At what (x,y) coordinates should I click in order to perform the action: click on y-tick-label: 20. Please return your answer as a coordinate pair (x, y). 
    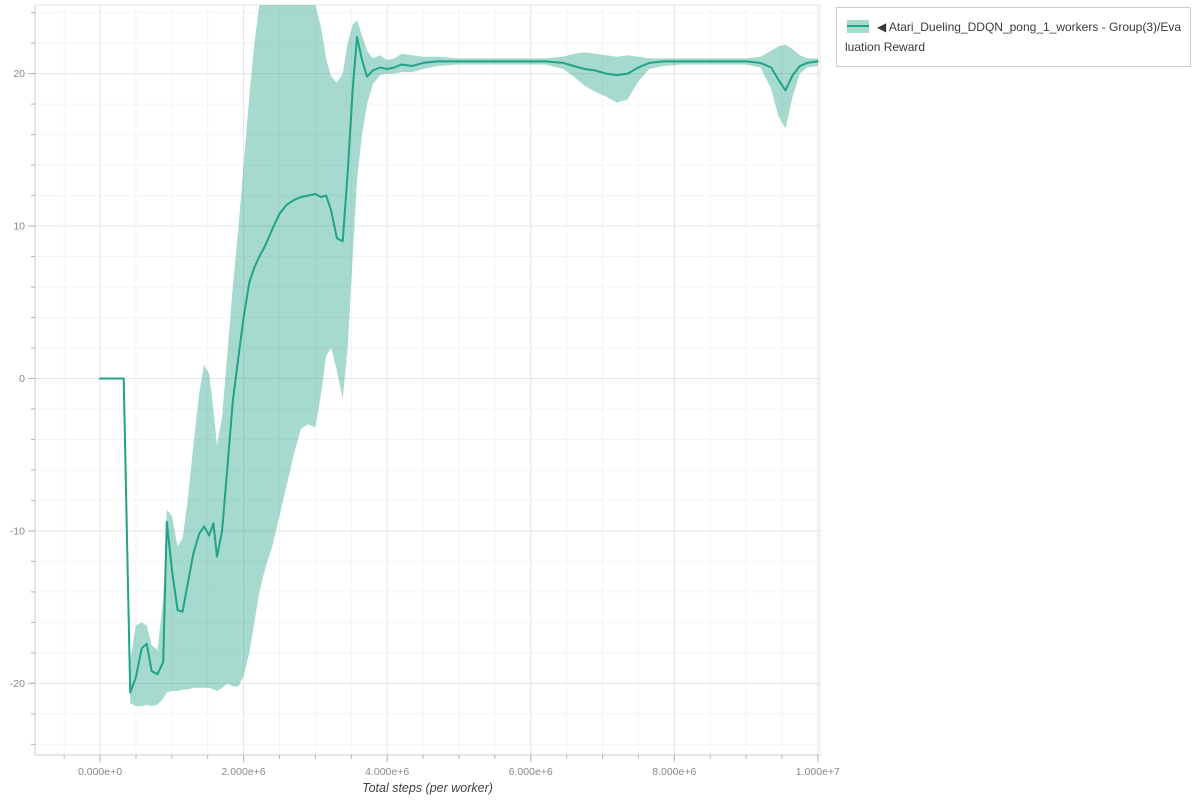
    Looking at the image, I should click on (19, 74).